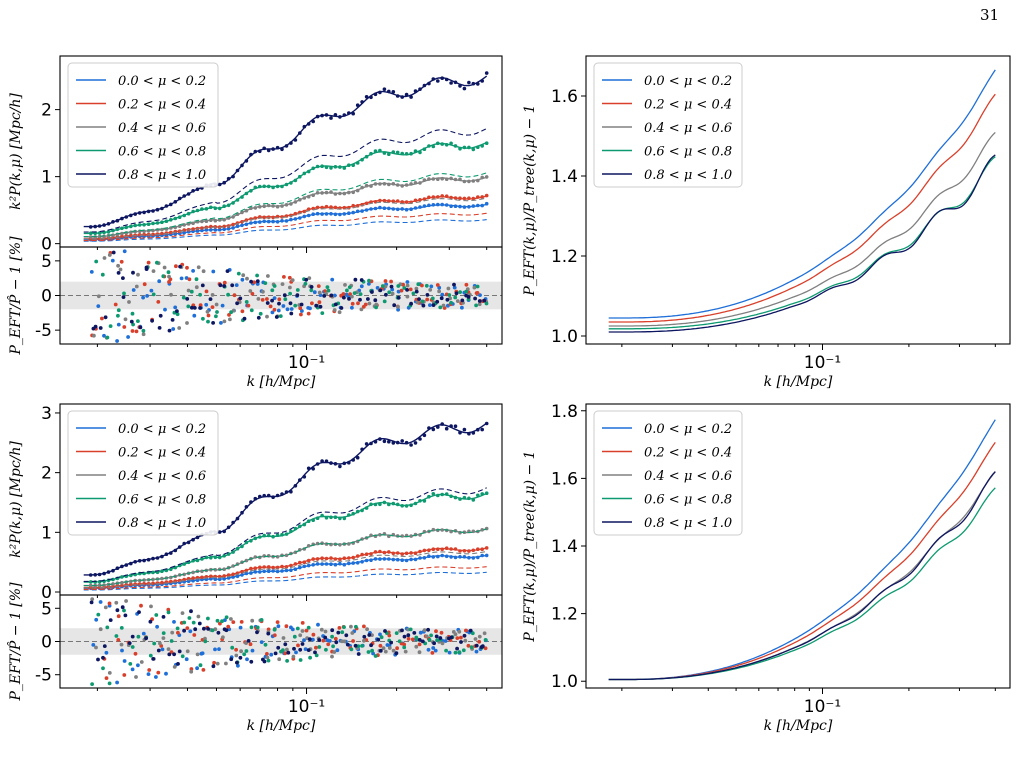  I want to click on top-left-residual-ytick-label: 0, so click(46, 297).